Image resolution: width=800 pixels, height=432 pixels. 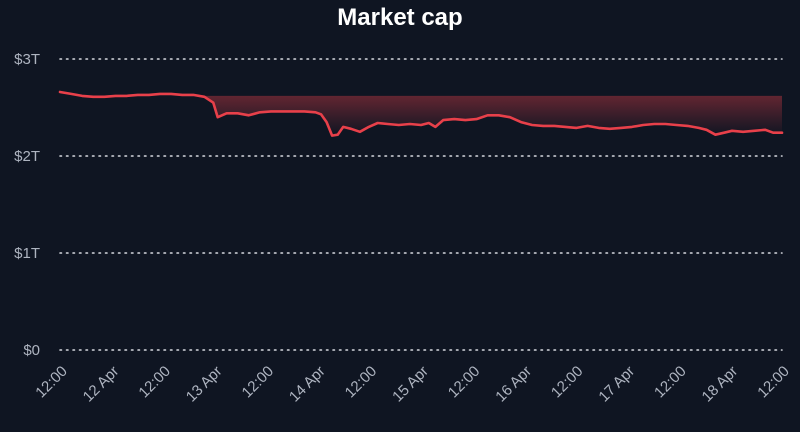 I want to click on x-tick-label: 16 Apr, so click(x=513, y=384).